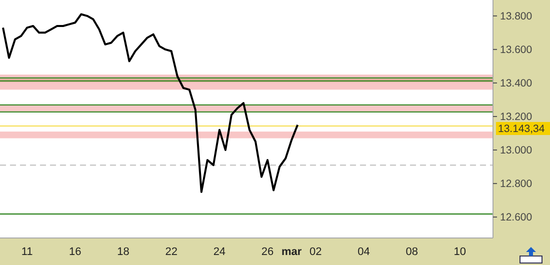 The height and width of the screenshot is (265, 550). I want to click on x-tick-label: 16, so click(75, 252).